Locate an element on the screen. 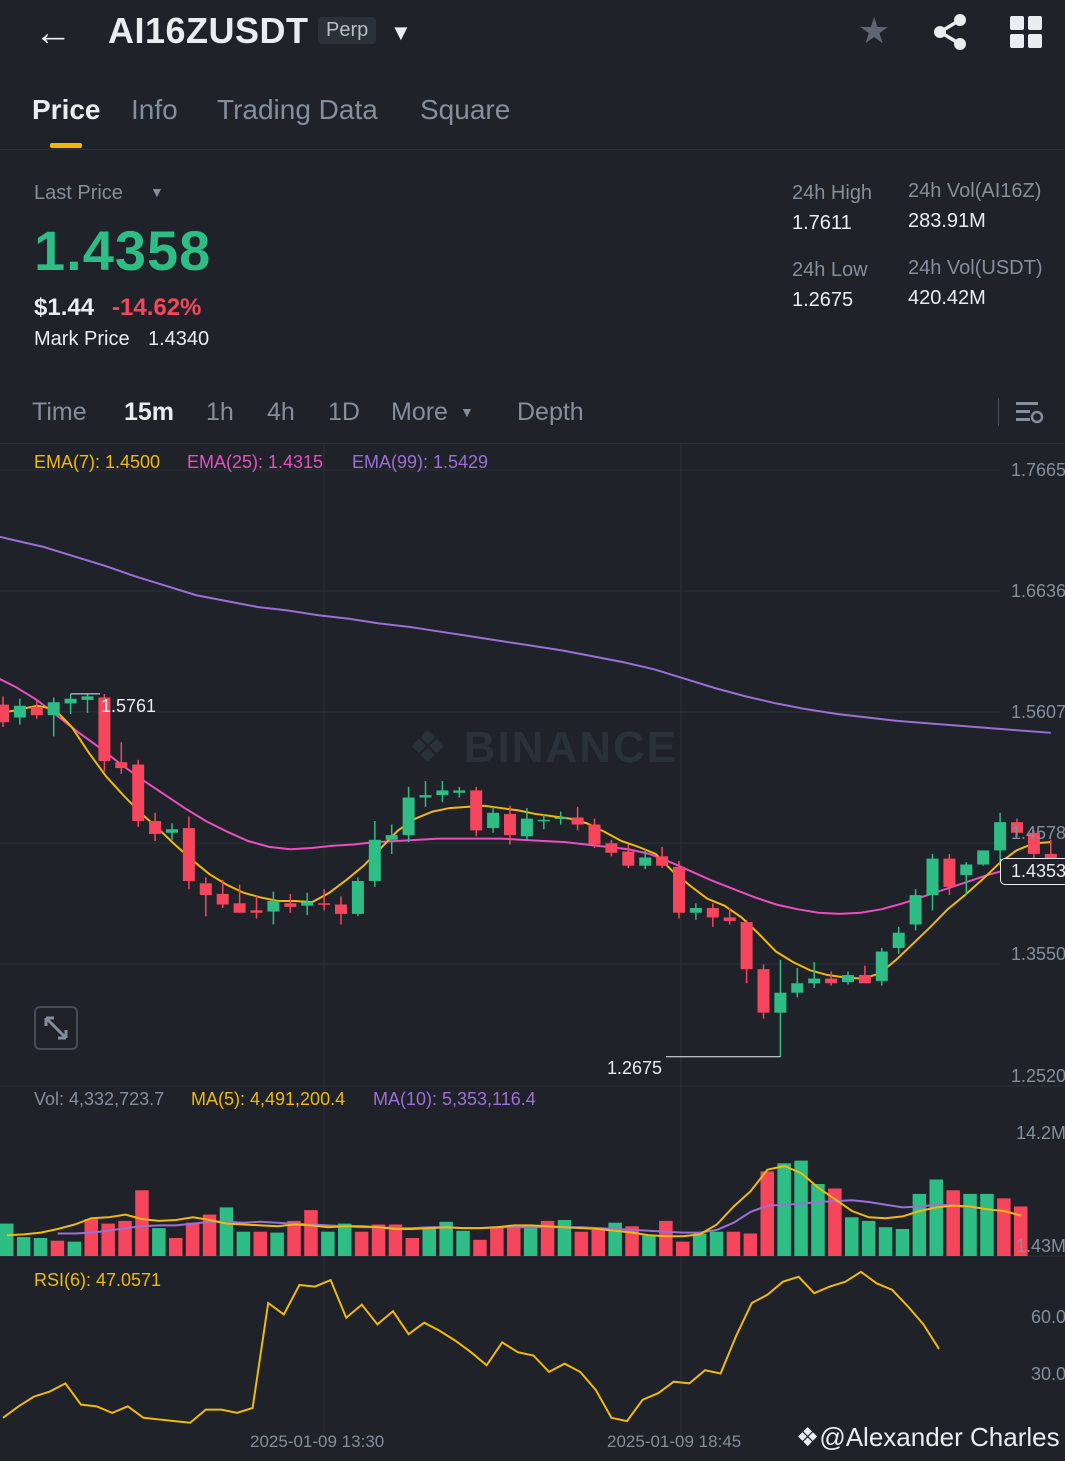  interval-1d: 1D is located at coordinates (344, 412).